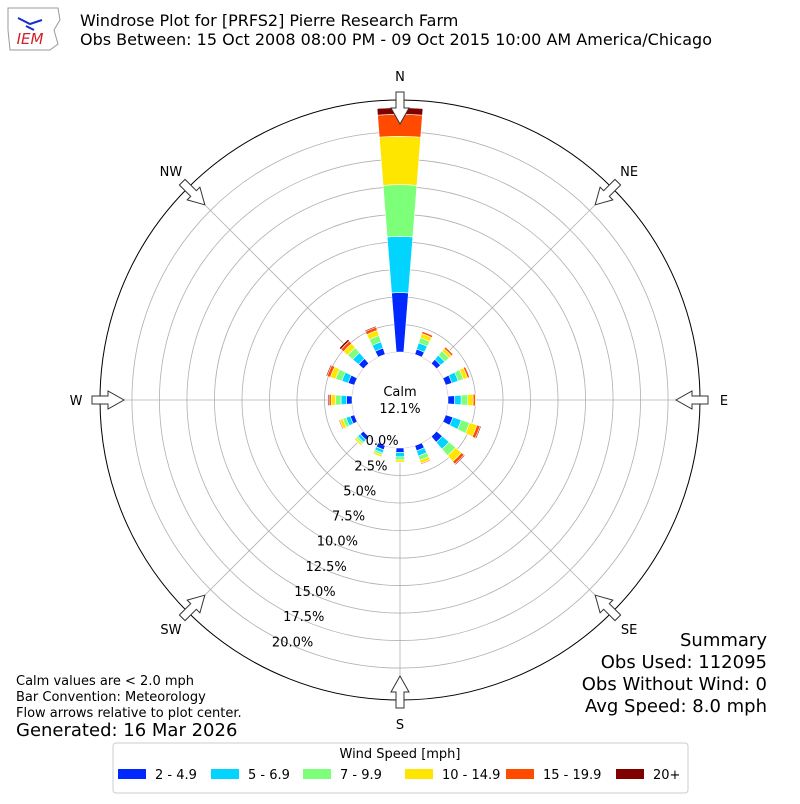 The width and height of the screenshot is (800, 804). What do you see at coordinates (111, 697) in the screenshot?
I see `note: Bar Convention: Meteorology` at bounding box center [111, 697].